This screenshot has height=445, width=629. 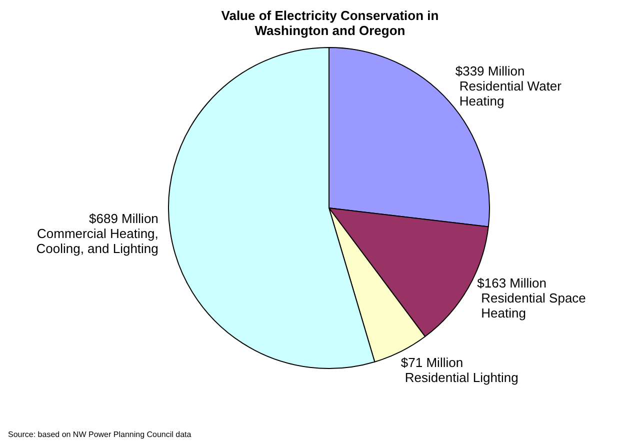 What do you see at coordinates (97, 241) in the screenshot?
I see `slice-label: Commercial Heating, Cooling, and Lighting` at bounding box center [97, 241].